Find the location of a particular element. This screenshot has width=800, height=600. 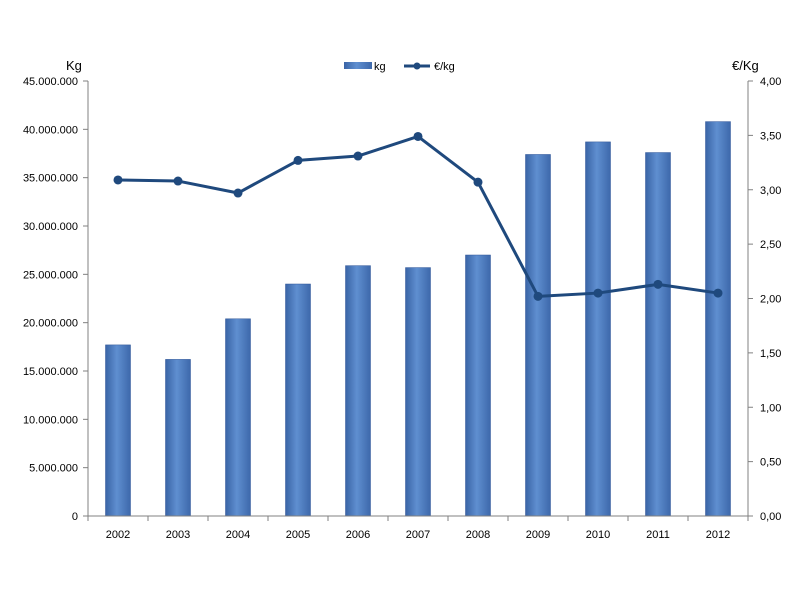

y-right-tick-label: 0,50 is located at coordinates (770, 463).